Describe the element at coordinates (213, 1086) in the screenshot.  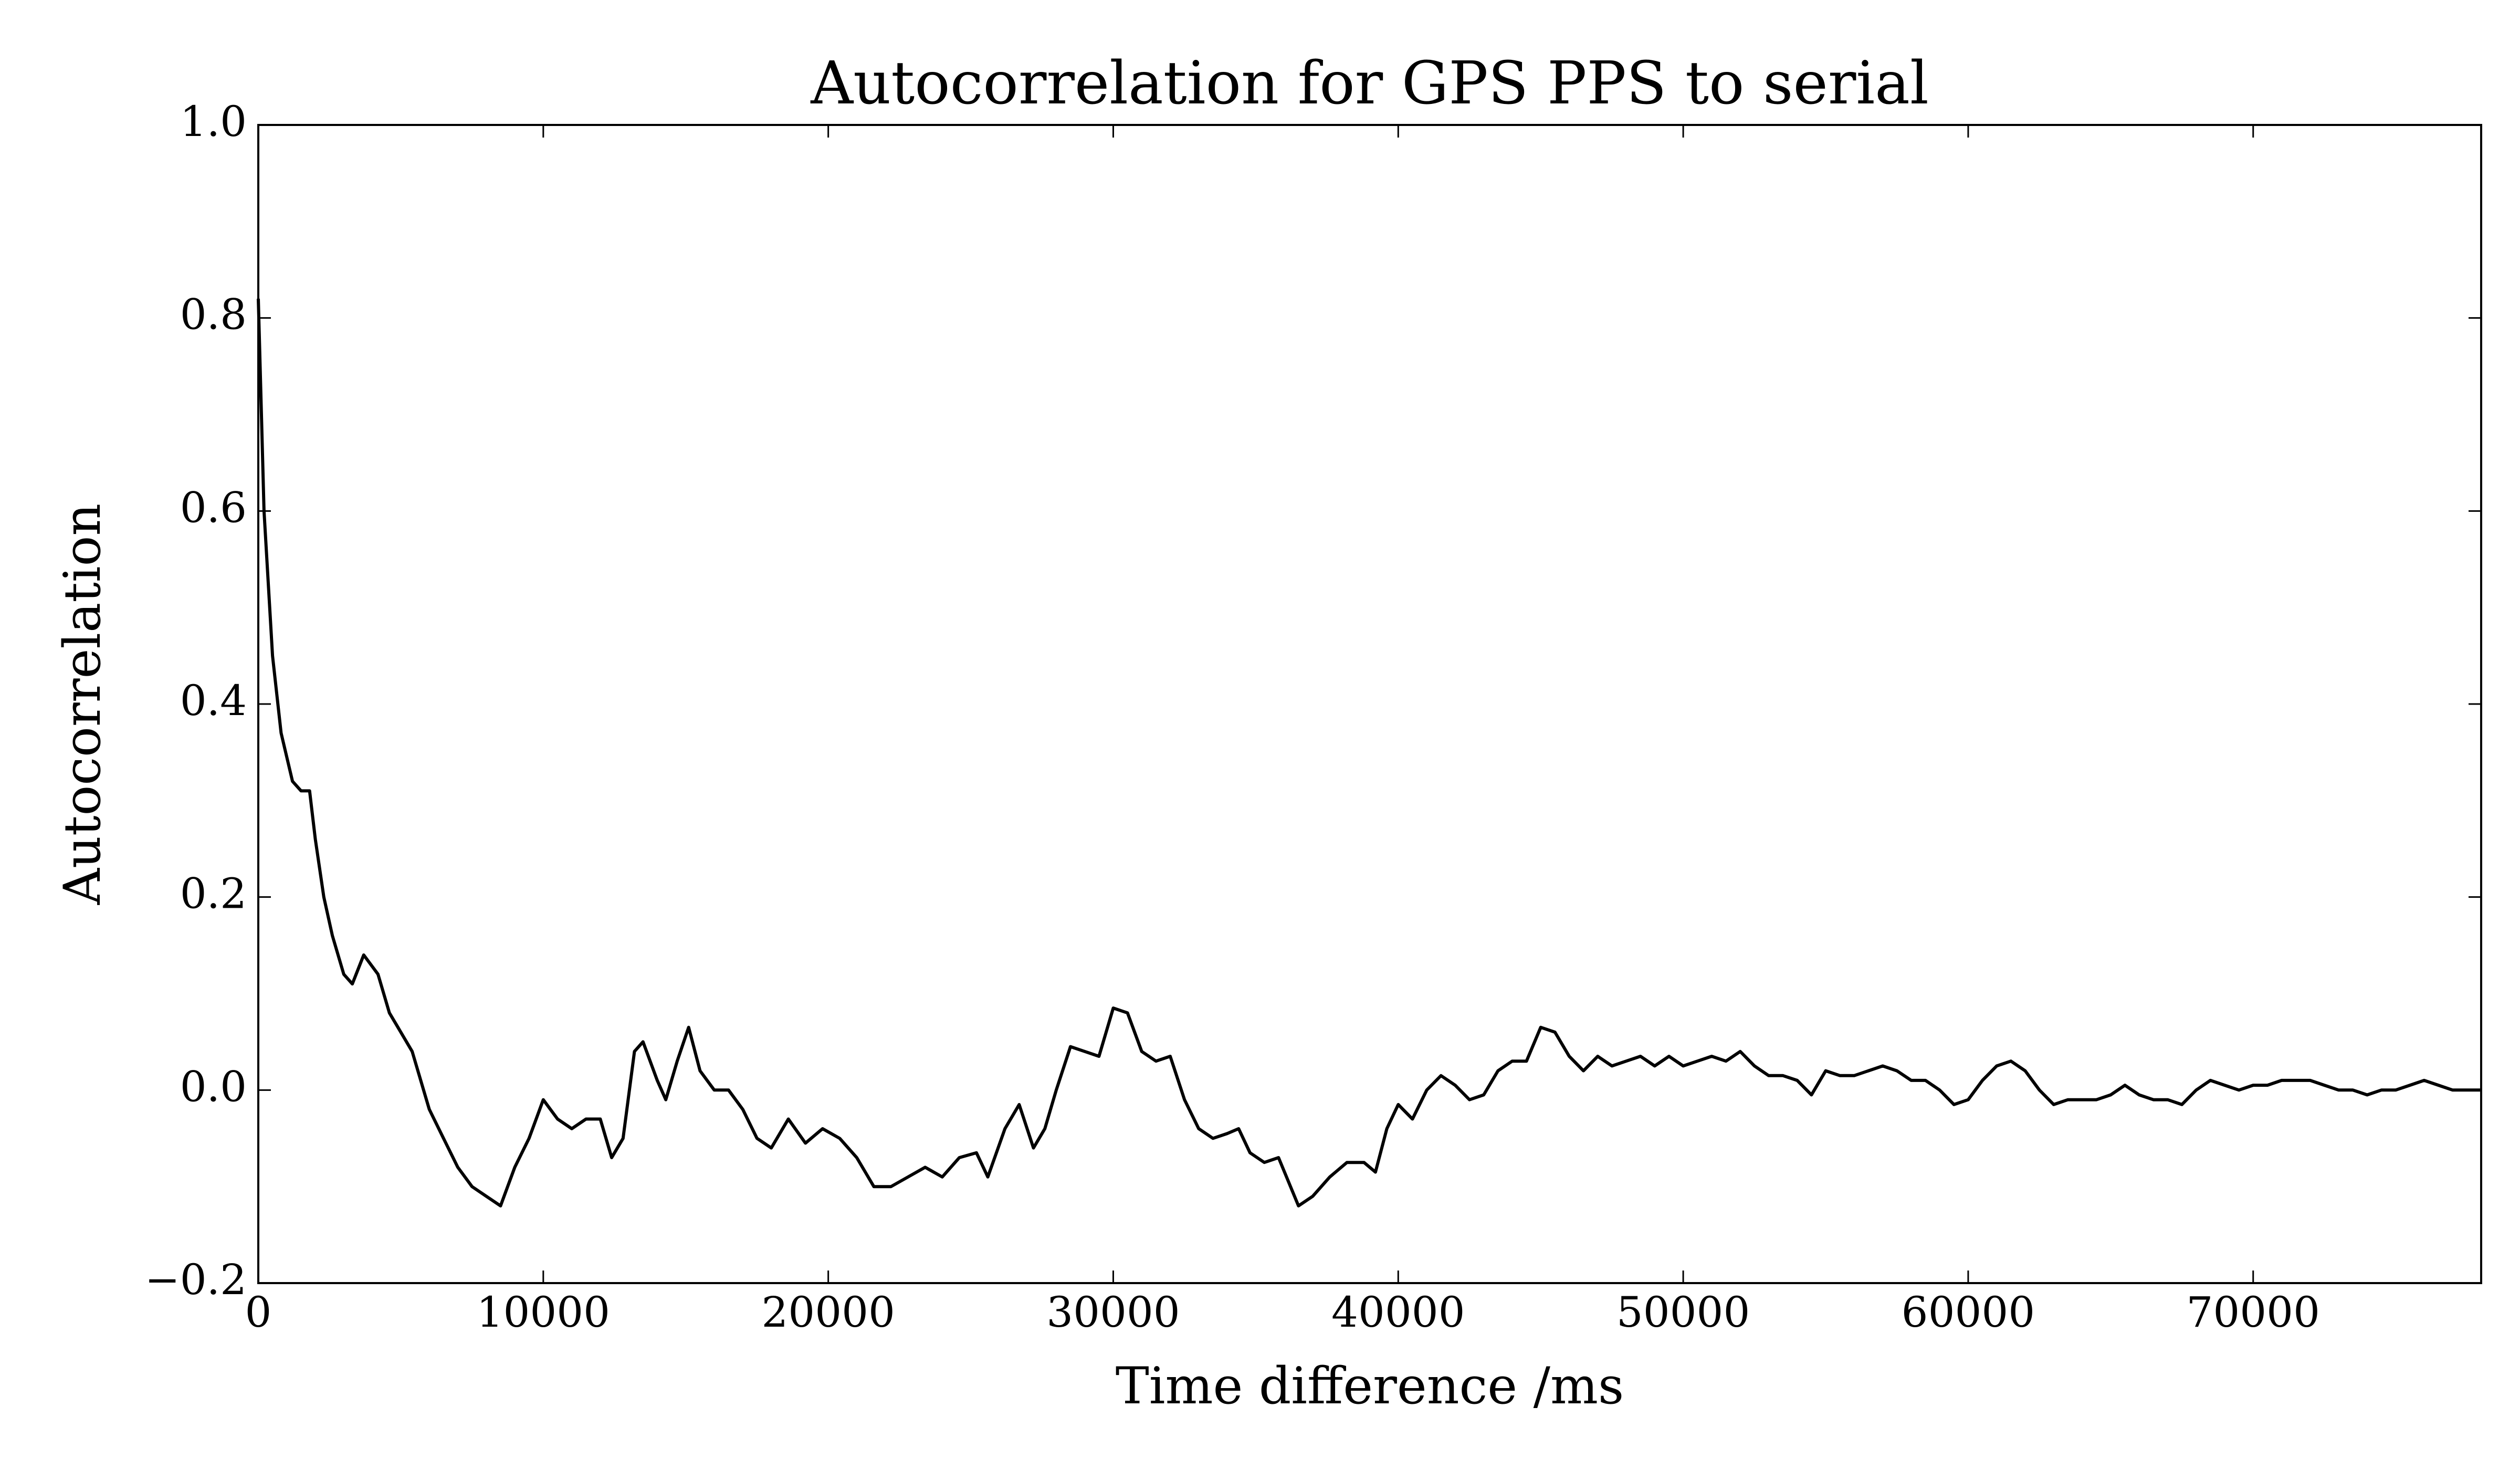
I see `y-tick-label: 0.0` at that location.